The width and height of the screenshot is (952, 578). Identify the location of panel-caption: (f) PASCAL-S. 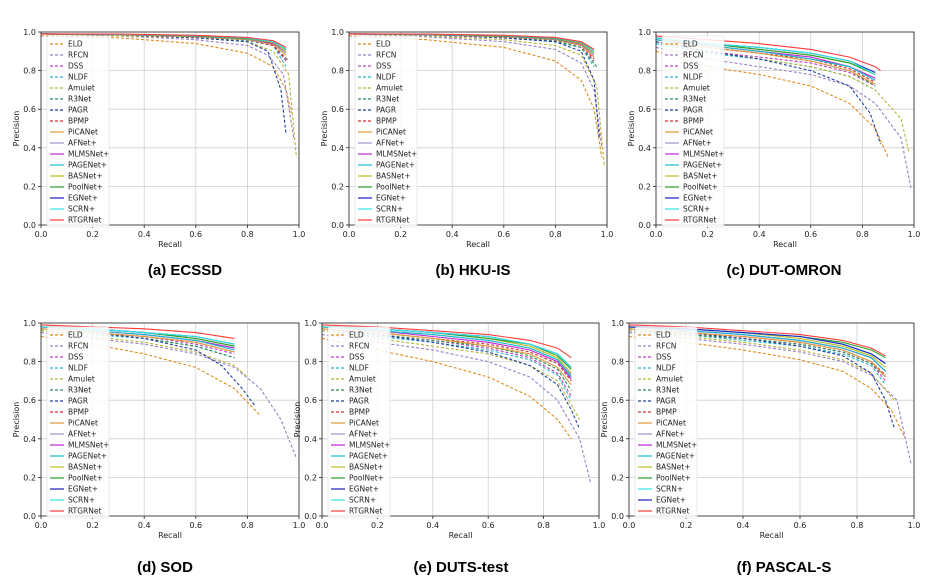
(784, 567).